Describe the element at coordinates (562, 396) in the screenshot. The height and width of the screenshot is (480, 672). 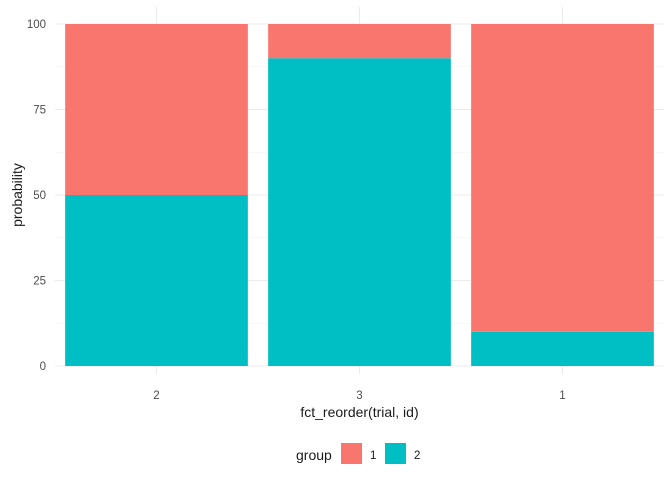
I see `x-tick-label: 1` at that location.